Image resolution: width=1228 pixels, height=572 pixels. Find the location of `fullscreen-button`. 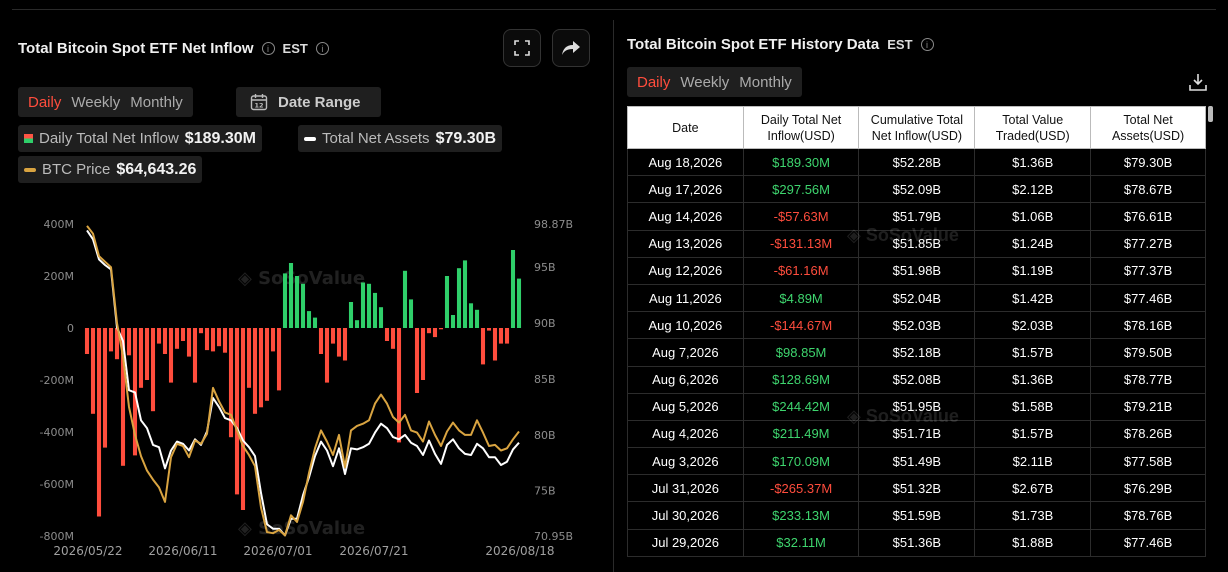

fullscreen-button is located at coordinates (522, 48).